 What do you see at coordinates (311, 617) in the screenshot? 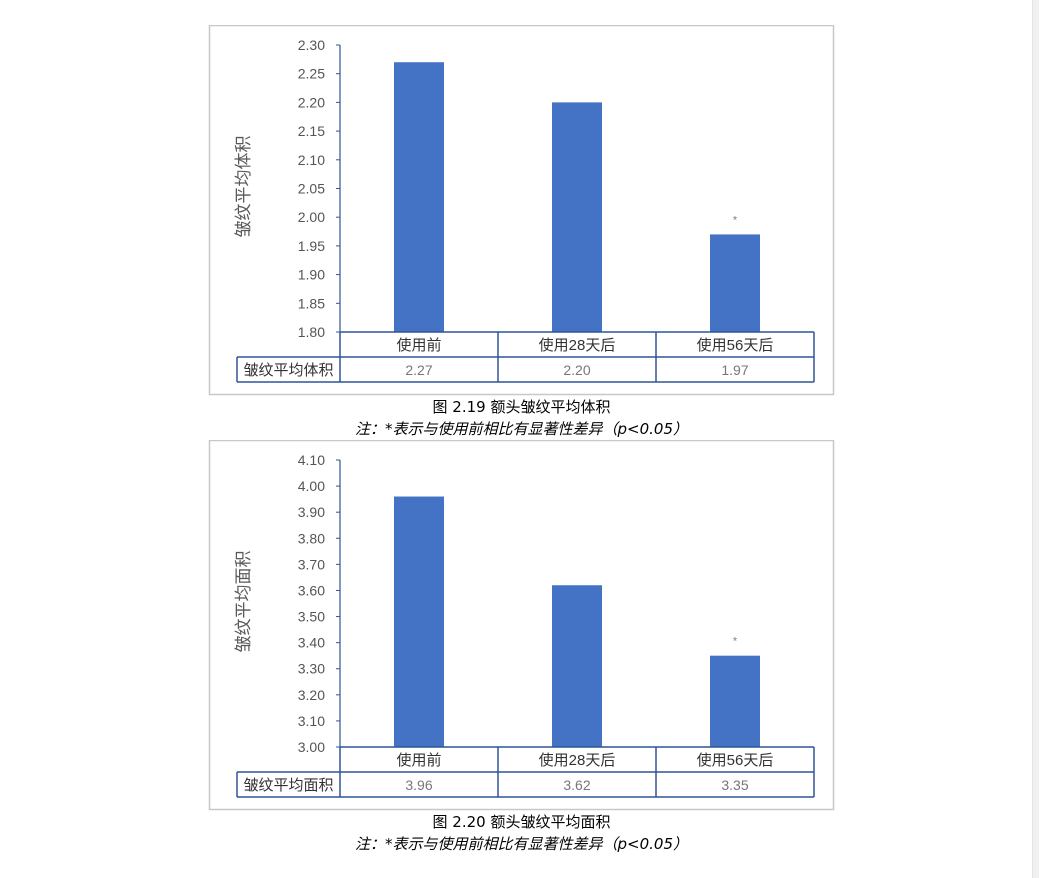
I see `y-tick-label: 3.50` at bounding box center [311, 617].